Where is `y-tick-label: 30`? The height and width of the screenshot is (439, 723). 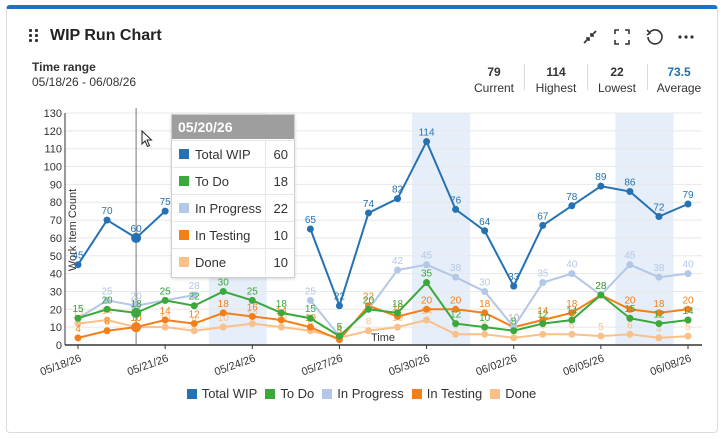 y-tick-label: 30 is located at coordinates (56, 292).